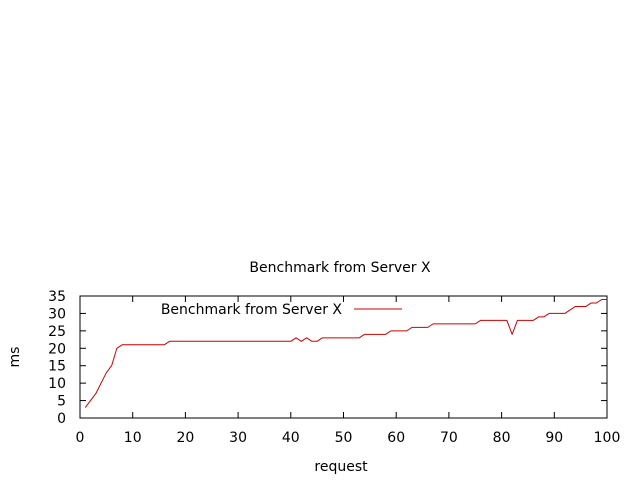 The height and width of the screenshot is (485, 640). Describe the element at coordinates (252, 310) in the screenshot. I see `legend-label: Benchmark from Server X` at that location.